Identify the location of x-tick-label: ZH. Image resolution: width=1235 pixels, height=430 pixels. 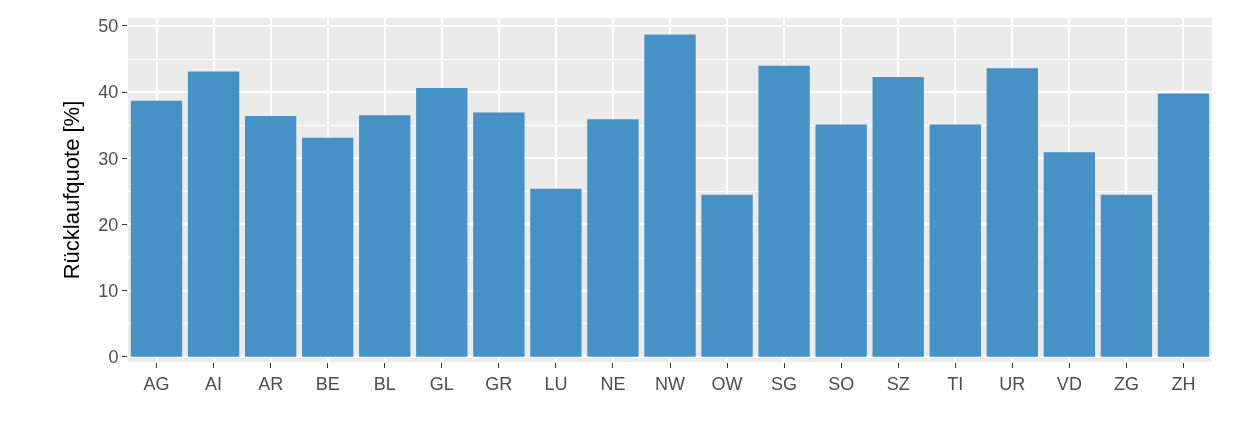
(1183, 383).